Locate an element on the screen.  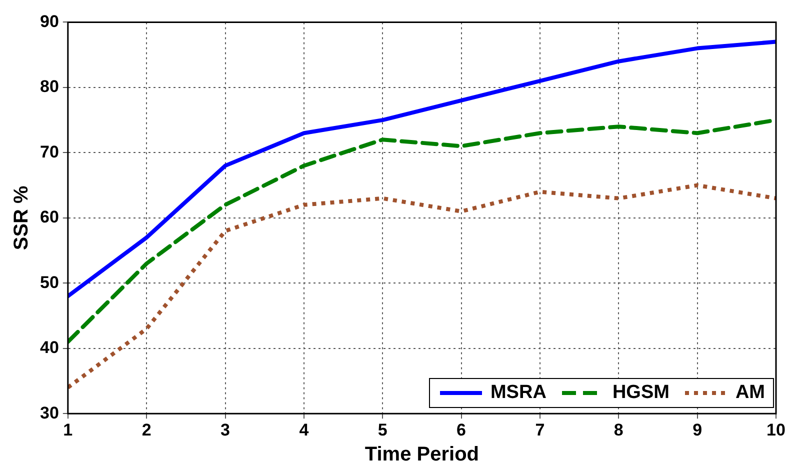
x-tick-label: 7 is located at coordinates (540, 430).